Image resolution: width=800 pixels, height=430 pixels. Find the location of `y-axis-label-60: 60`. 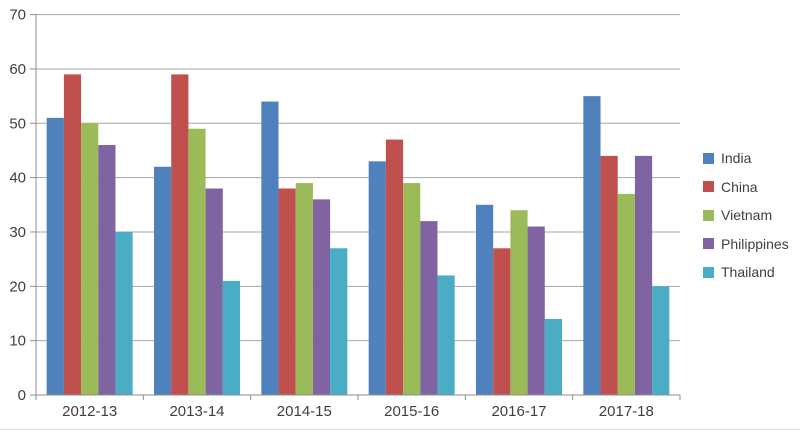

y-axis-label-60: 60 is located at coordinates (17, 69).